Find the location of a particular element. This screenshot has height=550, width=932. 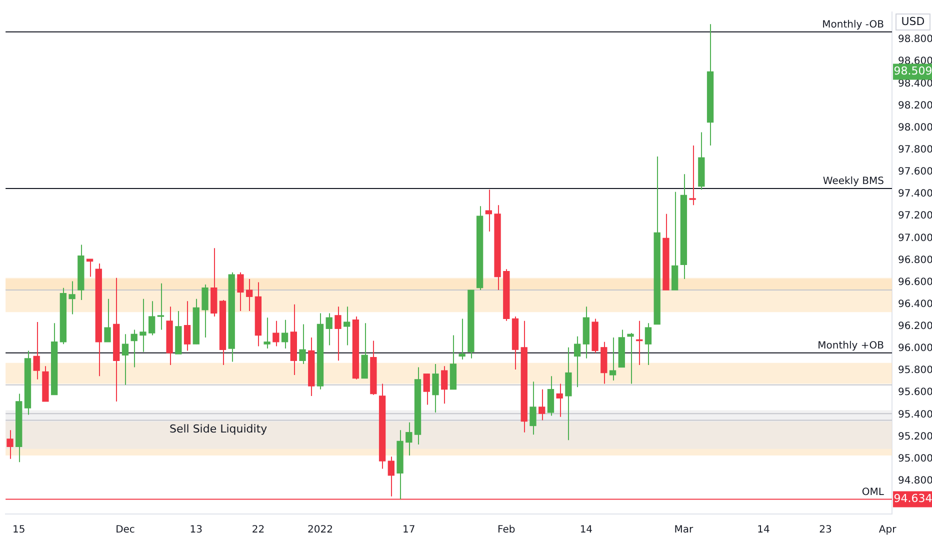

x-tick-label: 13 is located at coordinates (196, 530).